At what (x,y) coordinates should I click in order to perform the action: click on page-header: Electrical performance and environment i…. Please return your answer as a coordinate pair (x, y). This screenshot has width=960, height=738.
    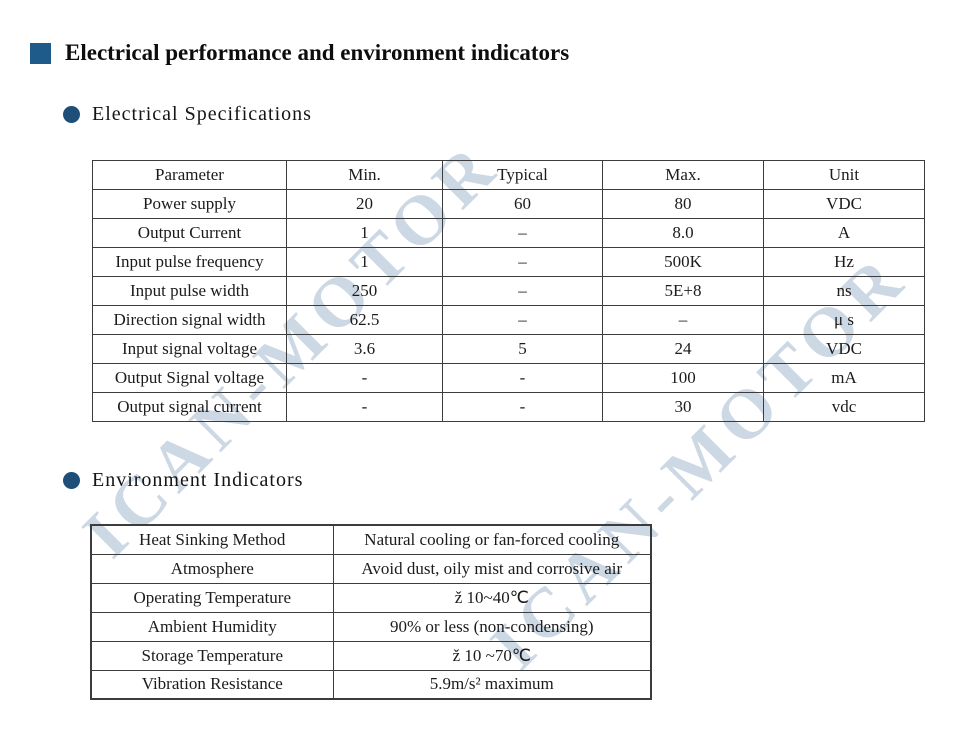
    Looking at the image, I should click on (299, 53).